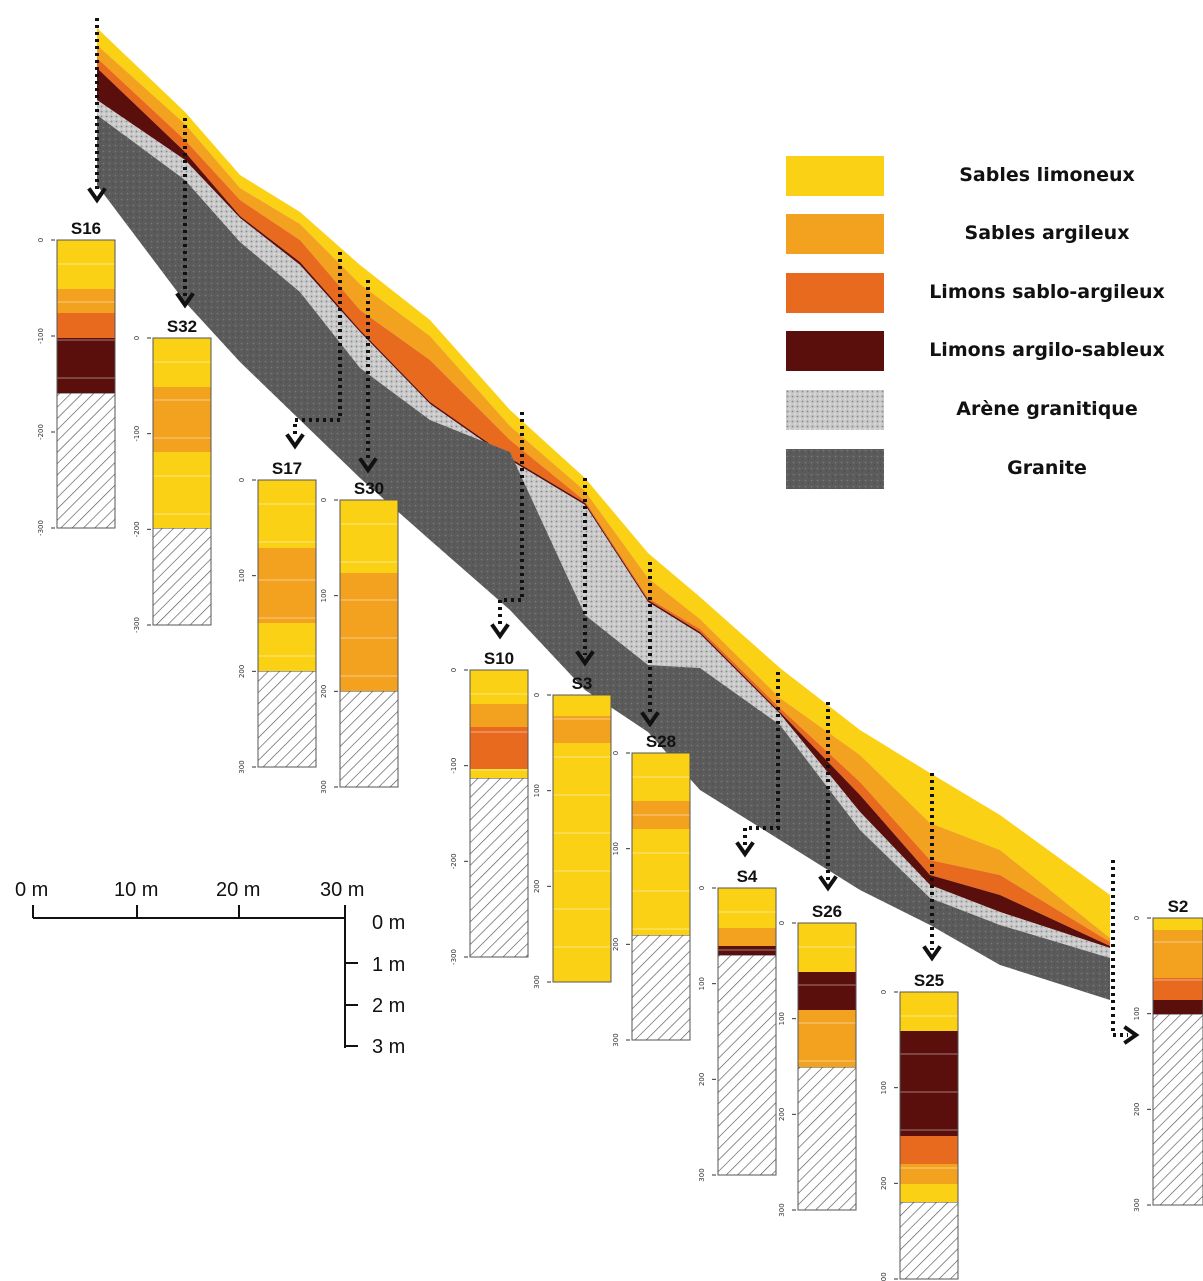 This screenshot has height=1281, width=1203. Describe the element at coordinates (210, 968) in the screenshot. I see `scale-bar: 0 m 10 m 20 m 30 m 0 m 1 m 2 m 3 m` at that location.